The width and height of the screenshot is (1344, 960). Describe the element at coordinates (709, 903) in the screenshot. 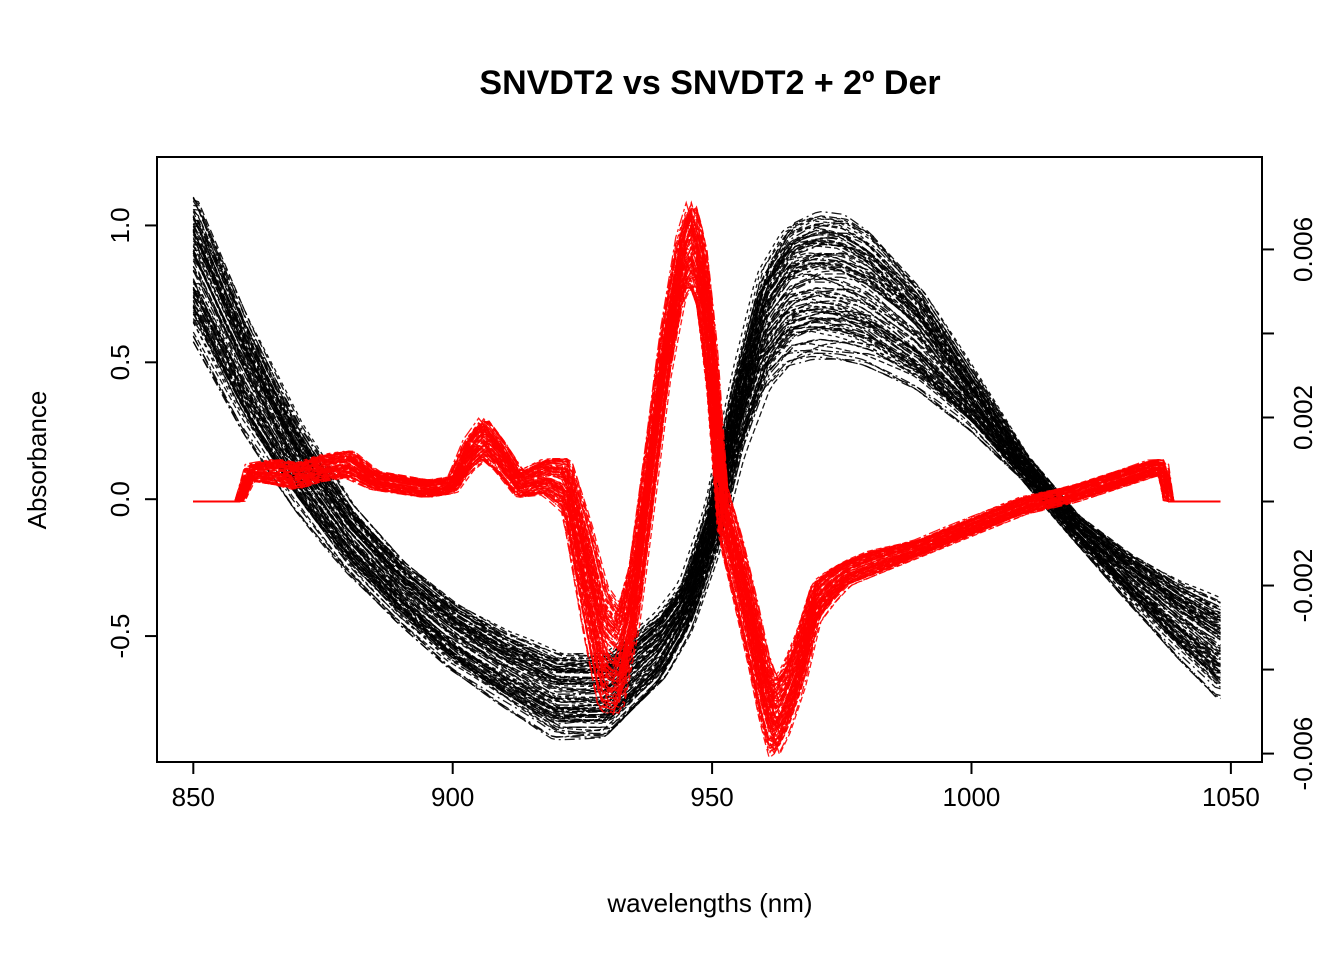

I see `x-axis-label: wavelengths (nm)` at that location.